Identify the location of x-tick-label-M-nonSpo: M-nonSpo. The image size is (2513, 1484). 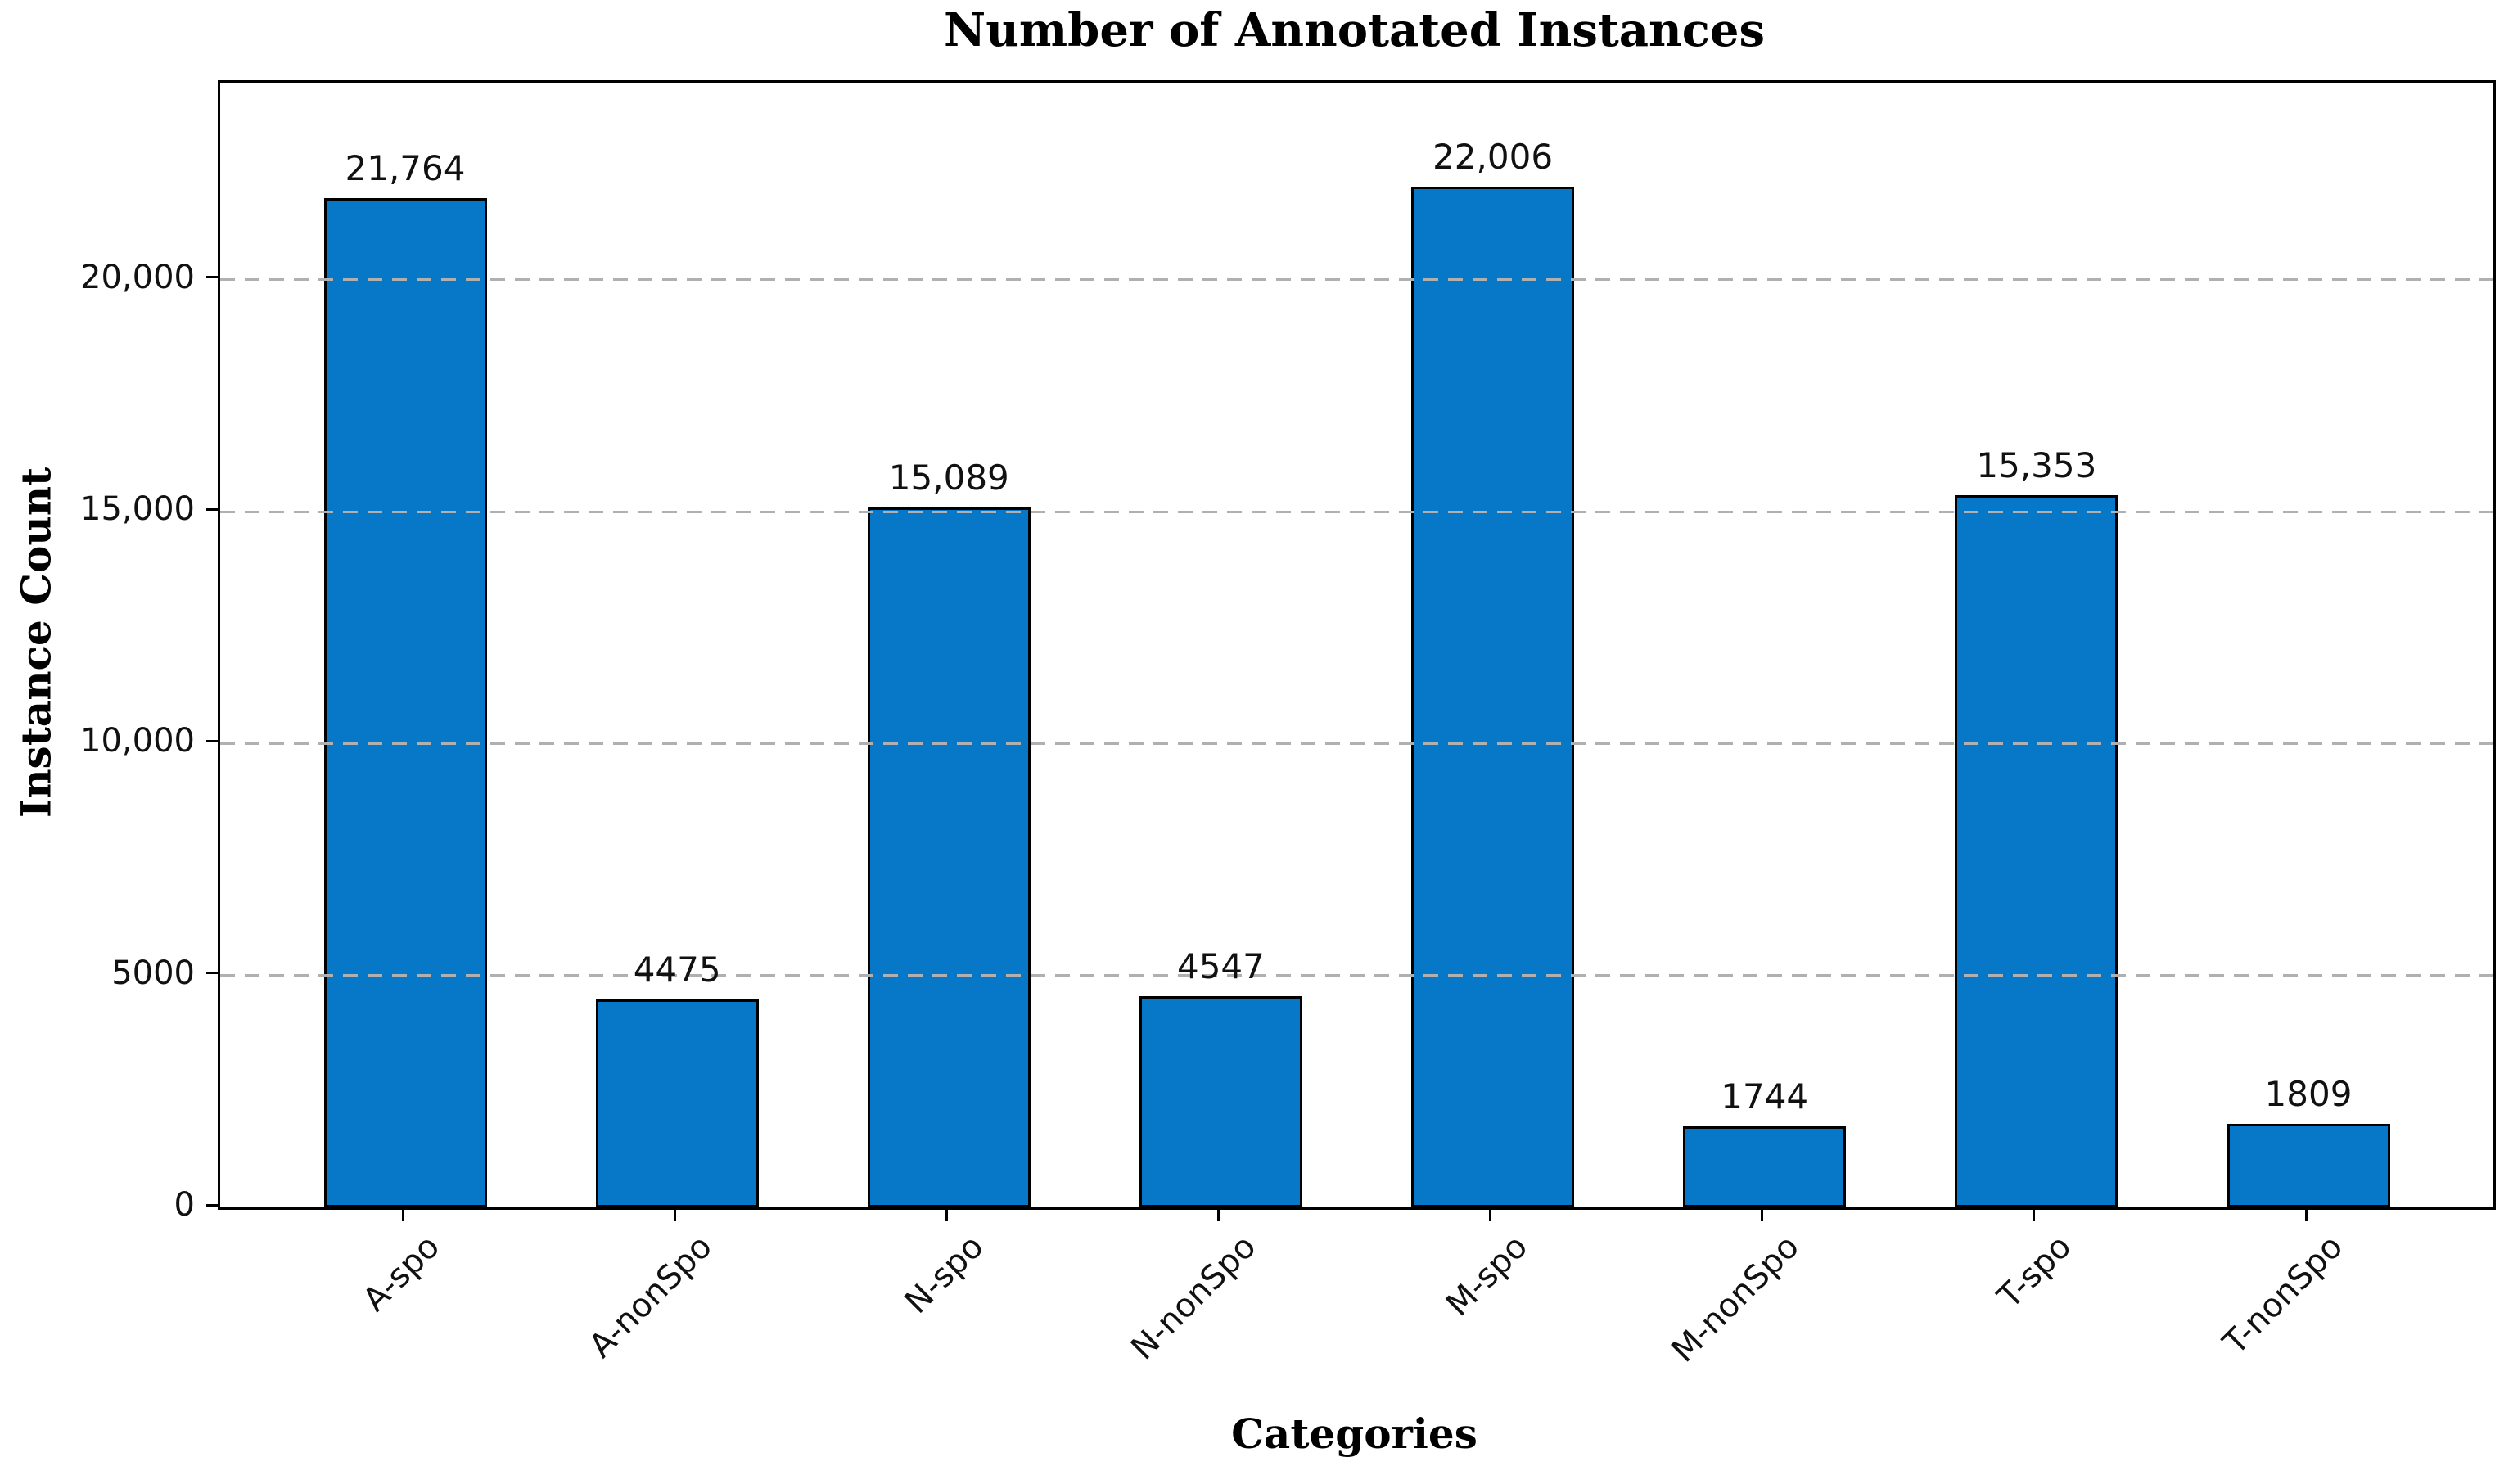
(1735, 1299).